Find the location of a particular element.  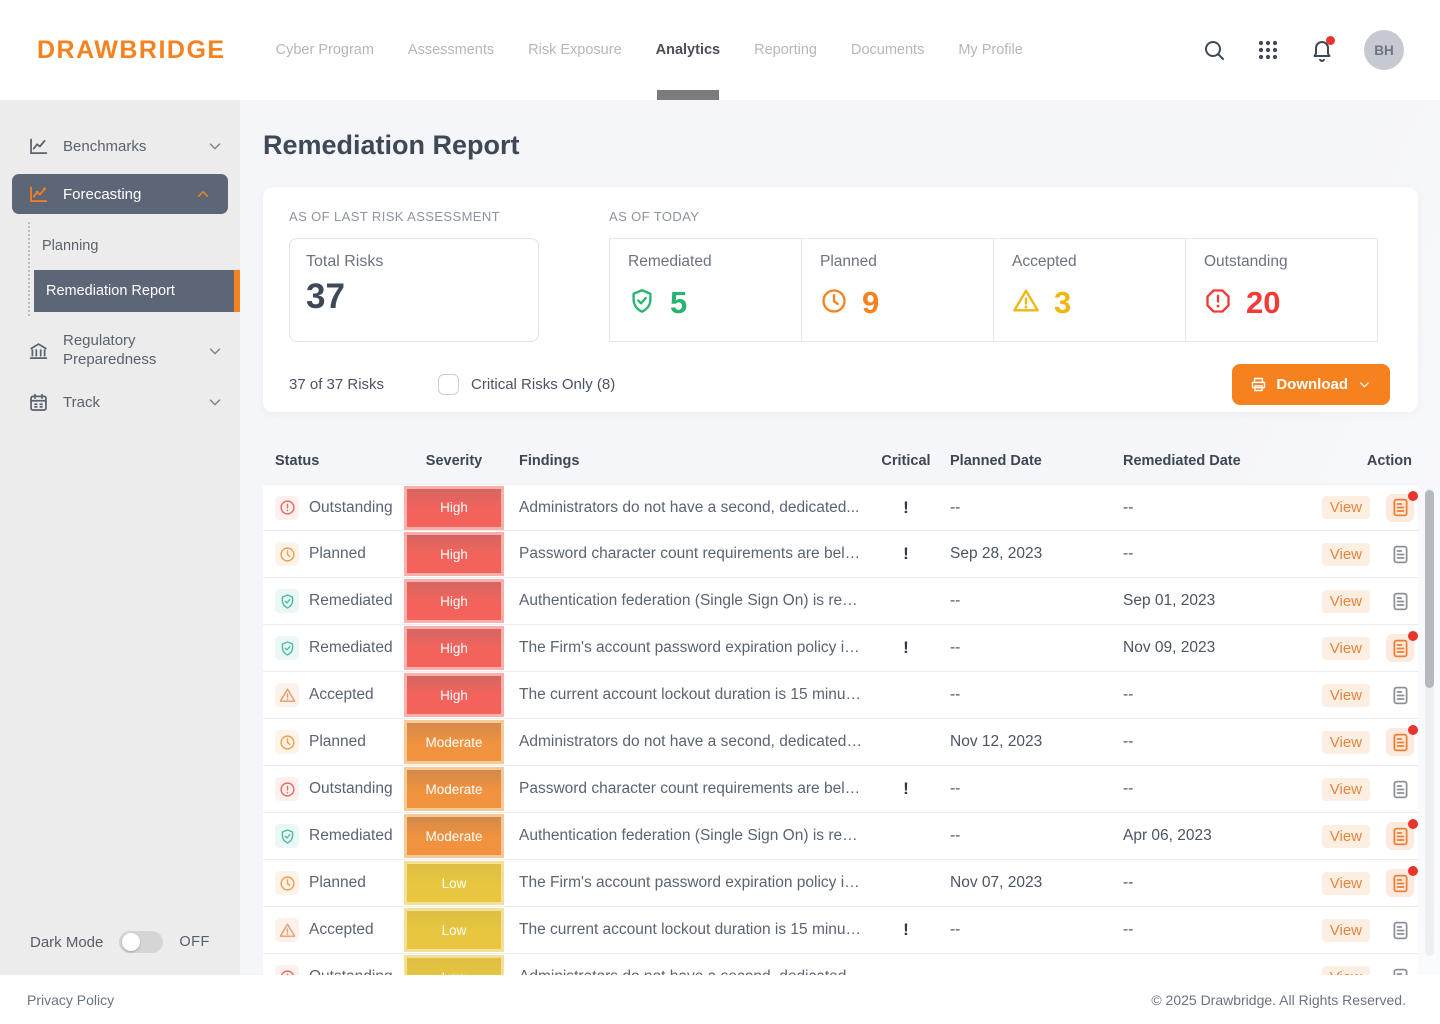

dark-mode-toggle is located at coordinates (141, 942).